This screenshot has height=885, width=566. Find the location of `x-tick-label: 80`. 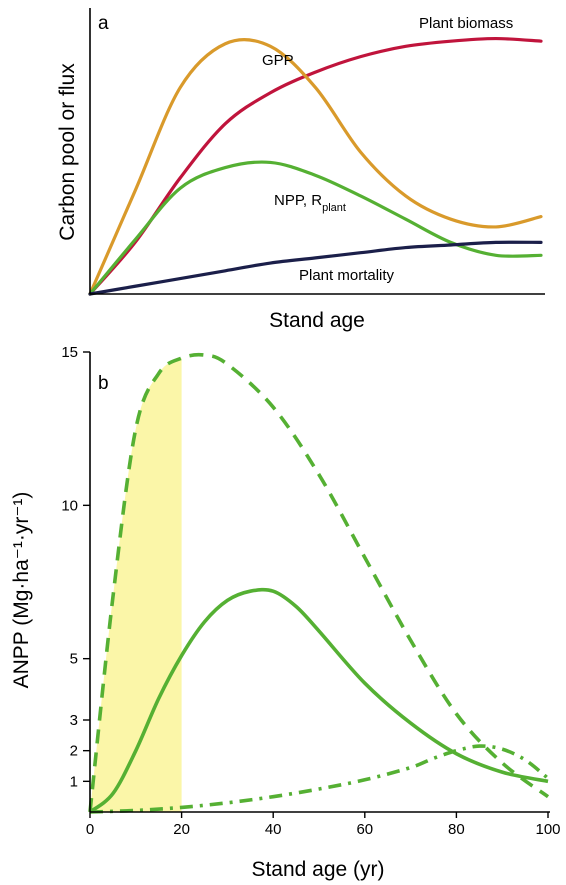

x-tick-label: 80 is located at coordinates (456, 829).